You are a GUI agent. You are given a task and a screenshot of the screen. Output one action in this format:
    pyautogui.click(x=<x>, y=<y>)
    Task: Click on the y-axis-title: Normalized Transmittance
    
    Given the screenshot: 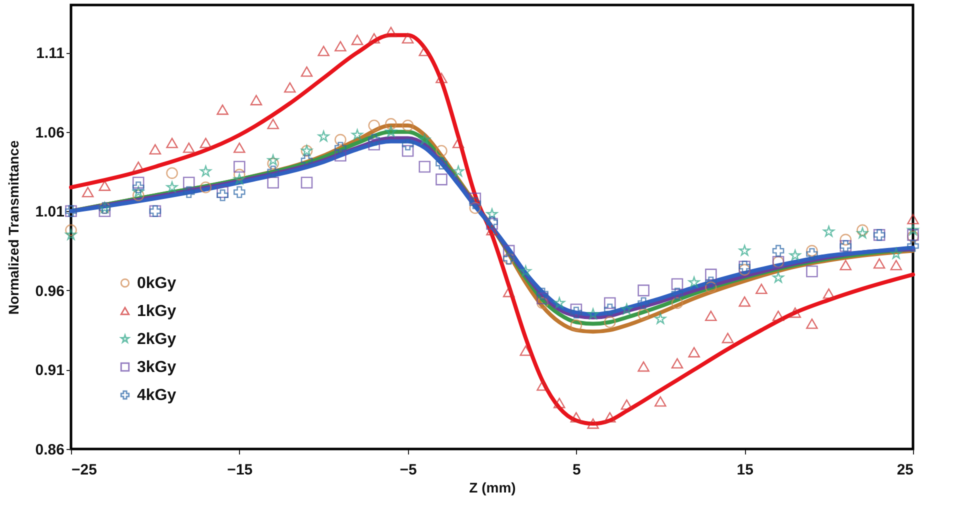 What is the action you would take?
    pyautogui.click(x=13, y=227)
    